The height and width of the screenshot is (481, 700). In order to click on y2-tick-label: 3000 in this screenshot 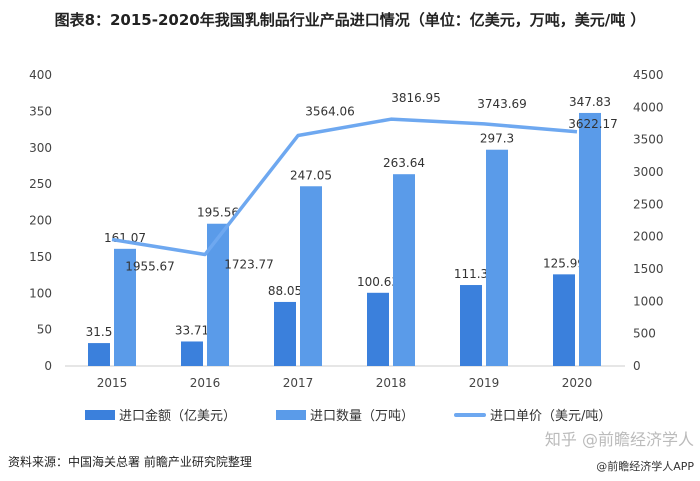, I will do `click(648, 172)`.